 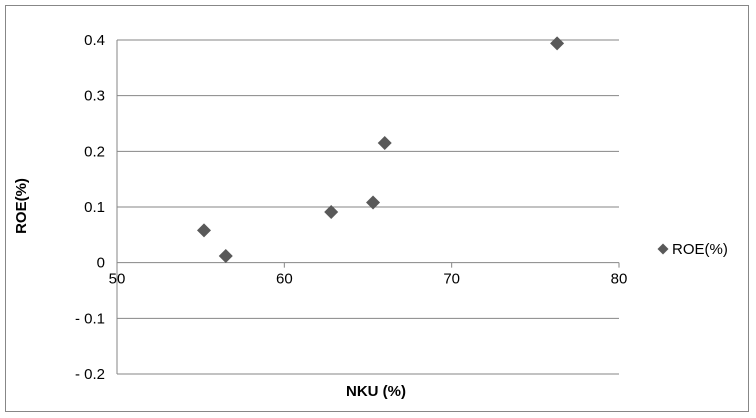 I want to click on y-axis-title: ROE(%), so click(x=21, y=206).